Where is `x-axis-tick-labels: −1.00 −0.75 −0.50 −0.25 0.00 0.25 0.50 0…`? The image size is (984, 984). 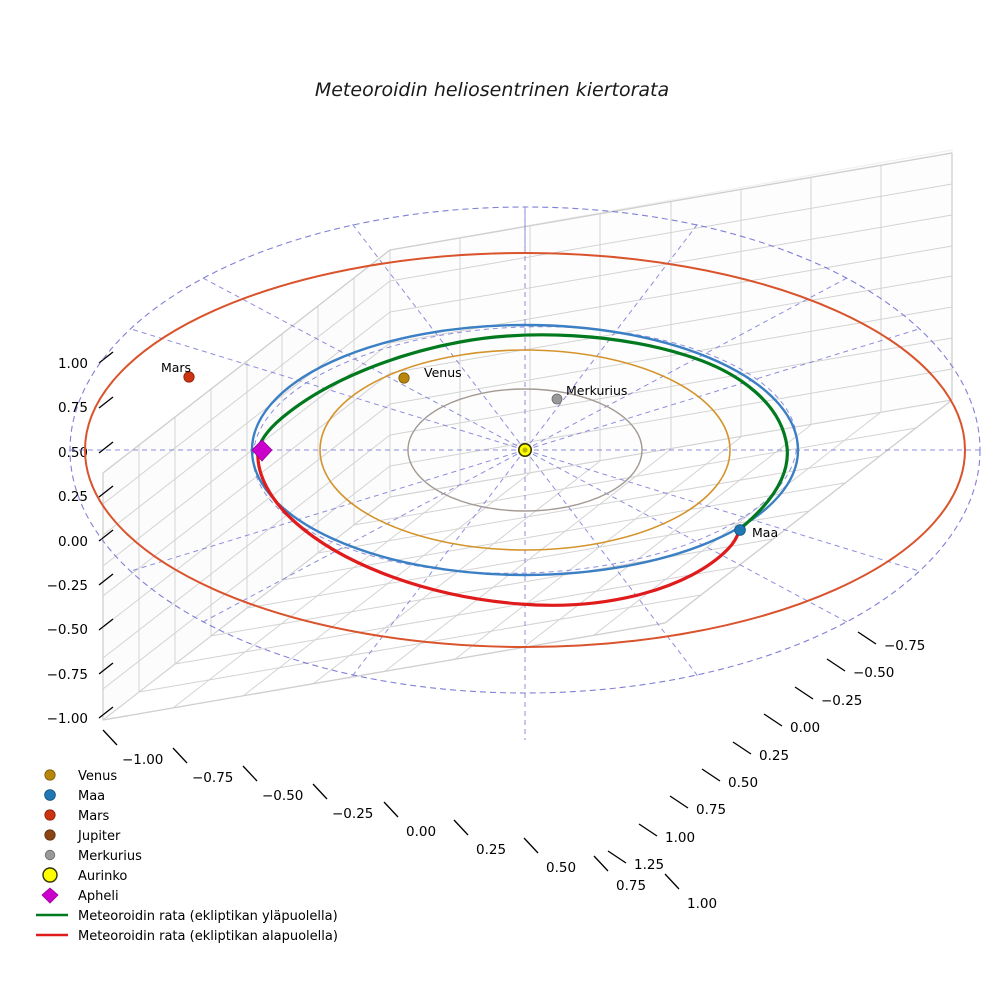 x-axis-tick-labels: −1.00 −0.75 −0.50 −0.25 0.00 0.25 0.50 0… is located at coordinates (419, 832).